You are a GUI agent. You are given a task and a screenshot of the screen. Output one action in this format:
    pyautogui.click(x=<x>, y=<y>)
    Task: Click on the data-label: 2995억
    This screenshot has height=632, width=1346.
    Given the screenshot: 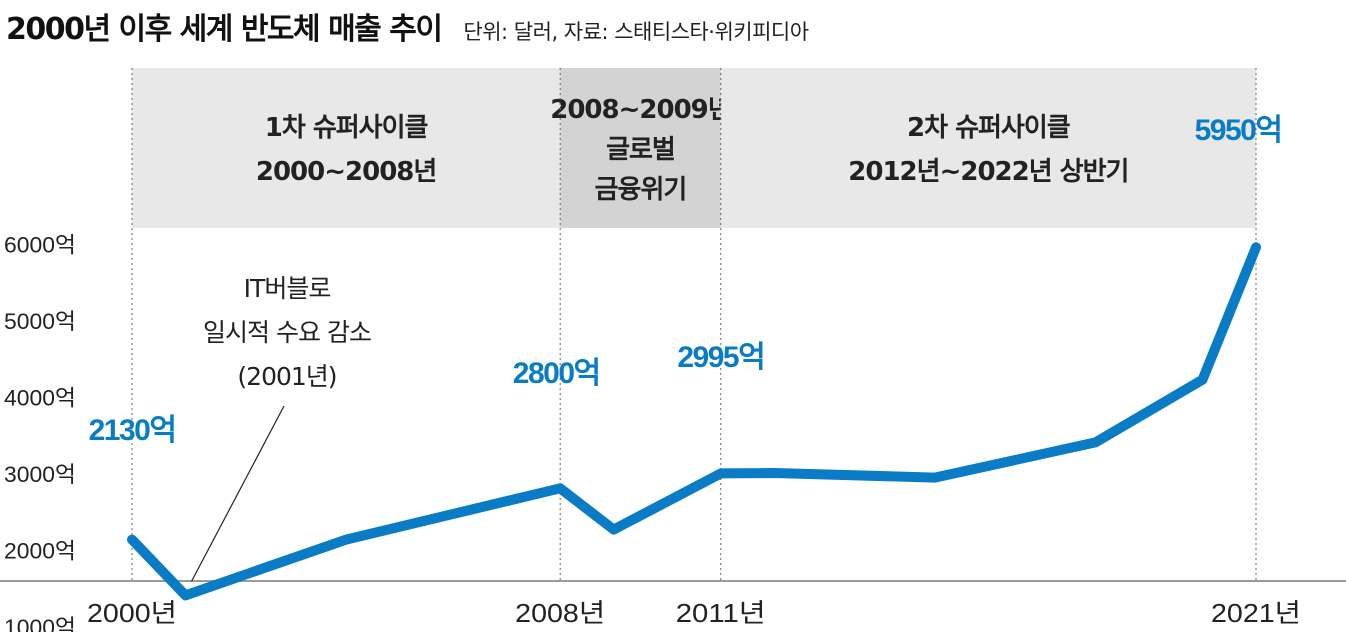 What is the action you would take?
    pyautogui.click(x=720, y=357)
    